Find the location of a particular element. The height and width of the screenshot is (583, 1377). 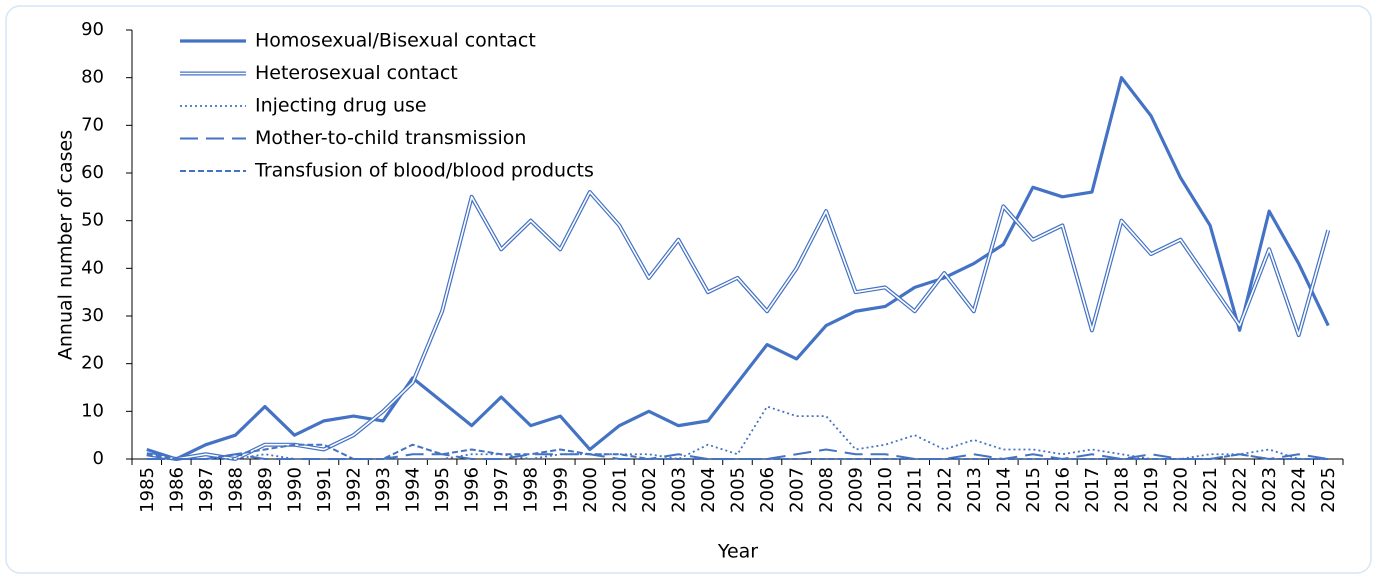

x-tick-label: 2025 is located at coordinates (1328, 490).